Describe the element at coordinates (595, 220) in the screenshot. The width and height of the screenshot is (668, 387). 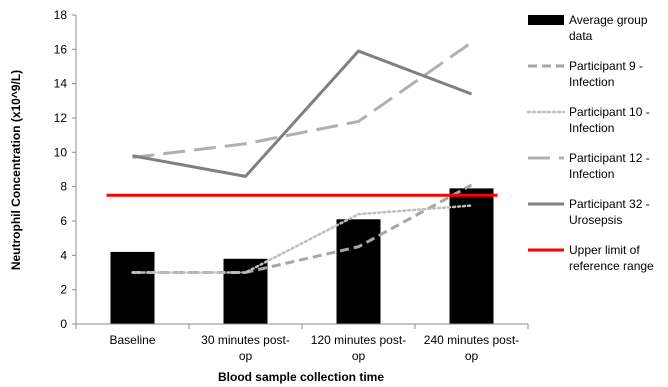
I see `legend-label: Urosepsis` at that location.